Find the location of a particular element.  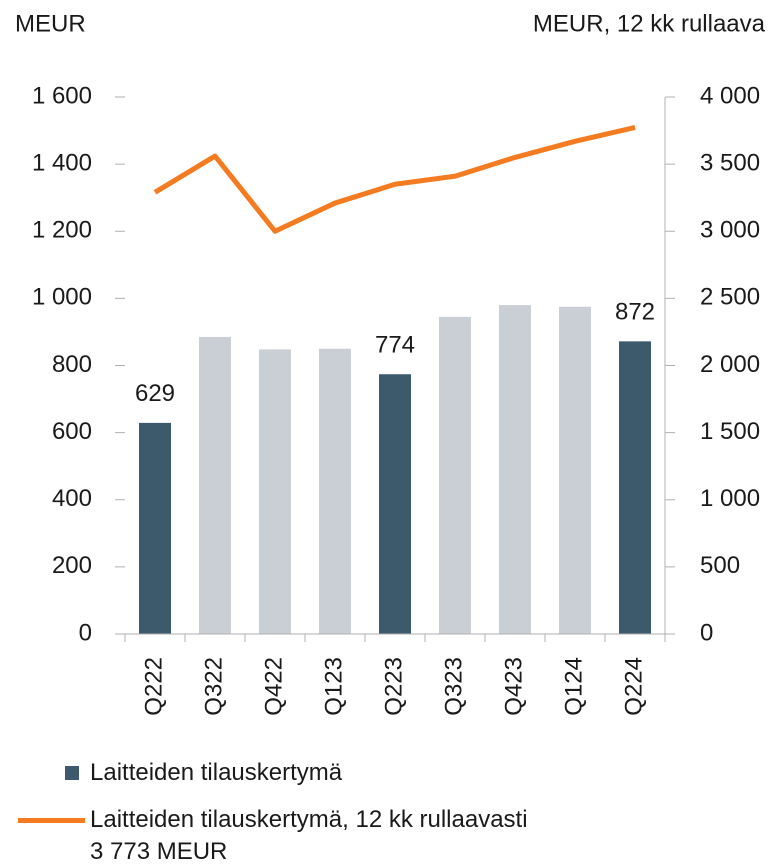

y-tick-label: 400 is located at coordinates (72, 498).